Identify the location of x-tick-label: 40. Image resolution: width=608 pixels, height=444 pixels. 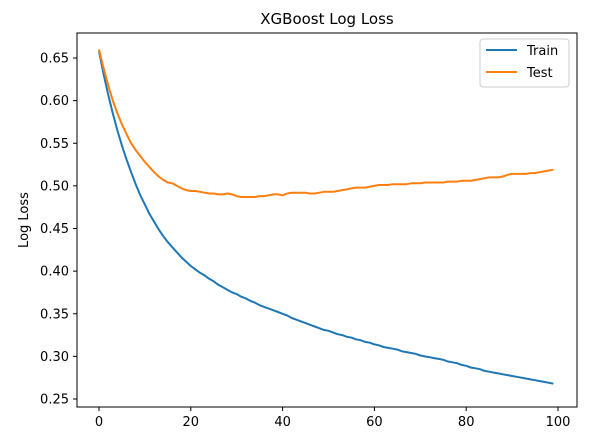
(282, 422).